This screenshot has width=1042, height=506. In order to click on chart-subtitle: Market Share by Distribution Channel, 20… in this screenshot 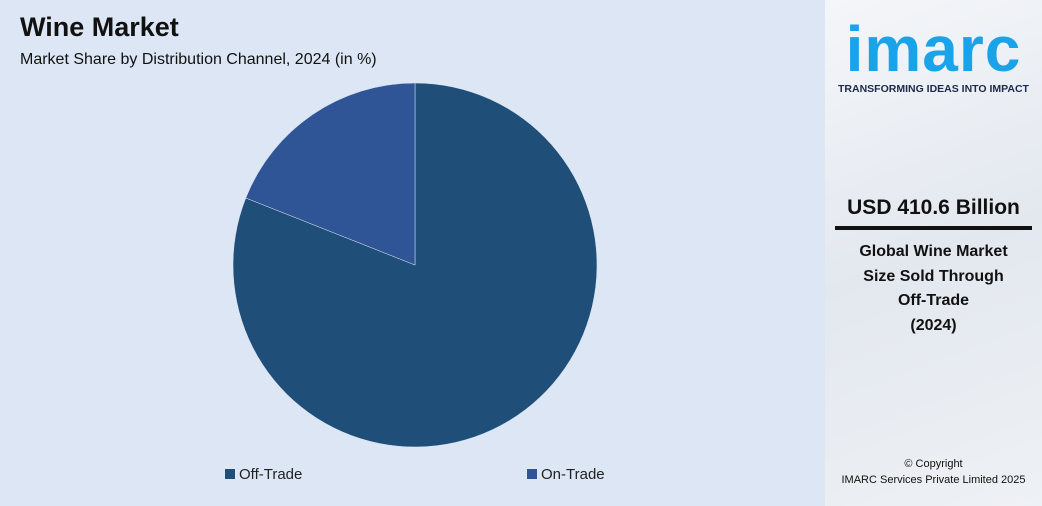, I will do `click(198, 59)`.